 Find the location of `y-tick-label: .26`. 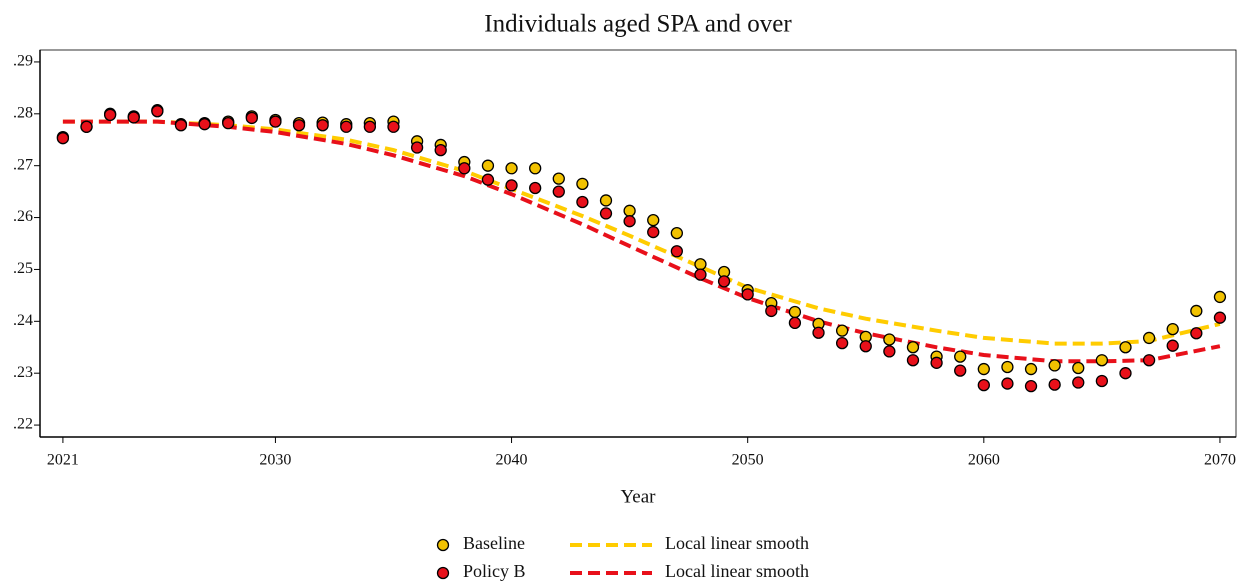

y-tick-label: .26 is located at coordinates (23, 216).